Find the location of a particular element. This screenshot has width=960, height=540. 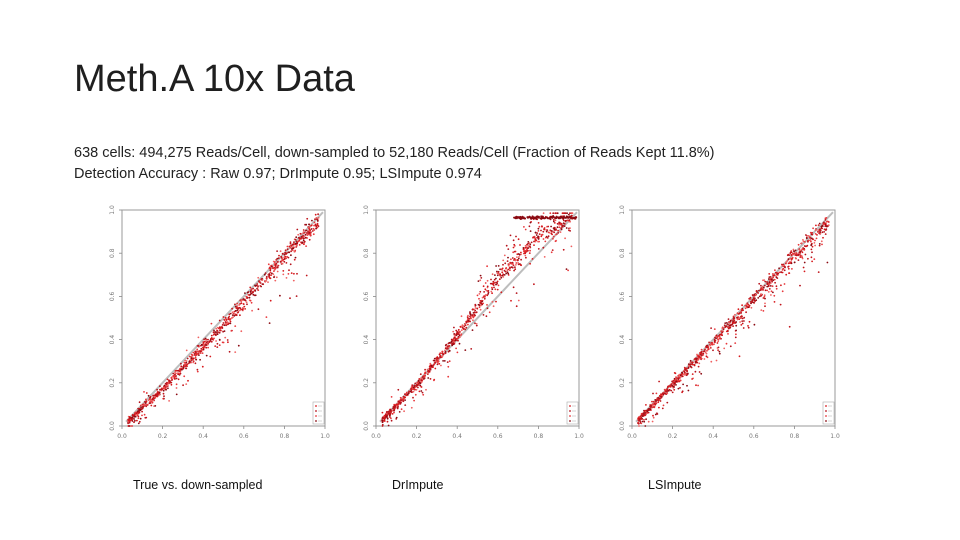

legend-box is located at coordinates (318, 413).